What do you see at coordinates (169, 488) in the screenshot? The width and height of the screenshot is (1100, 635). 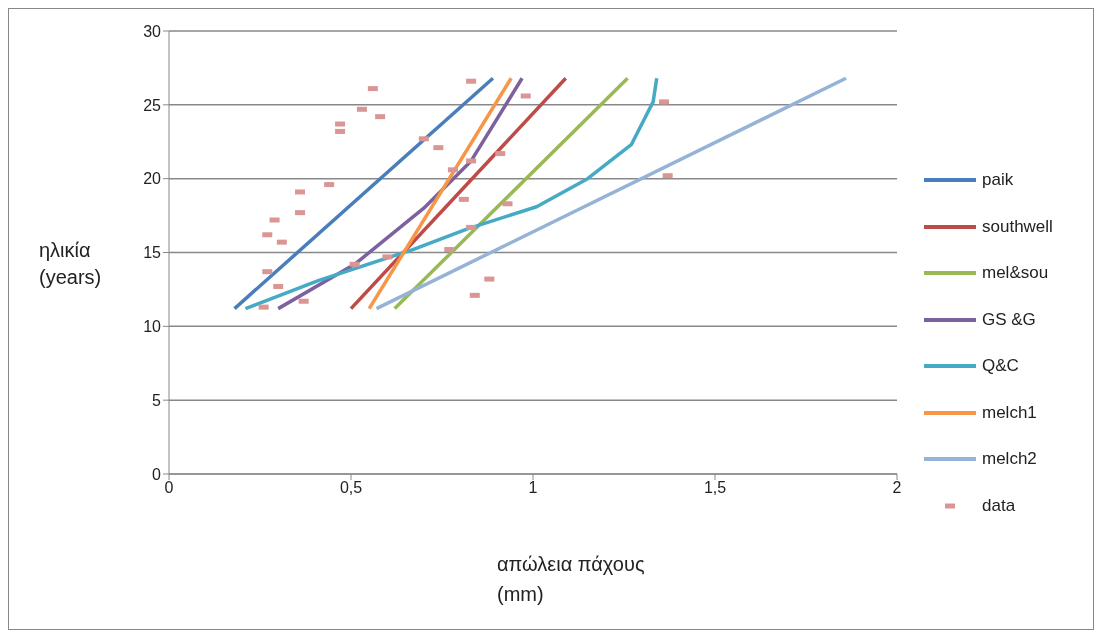 I see `x-tick-label: 0` at bounding box center [169, 488].